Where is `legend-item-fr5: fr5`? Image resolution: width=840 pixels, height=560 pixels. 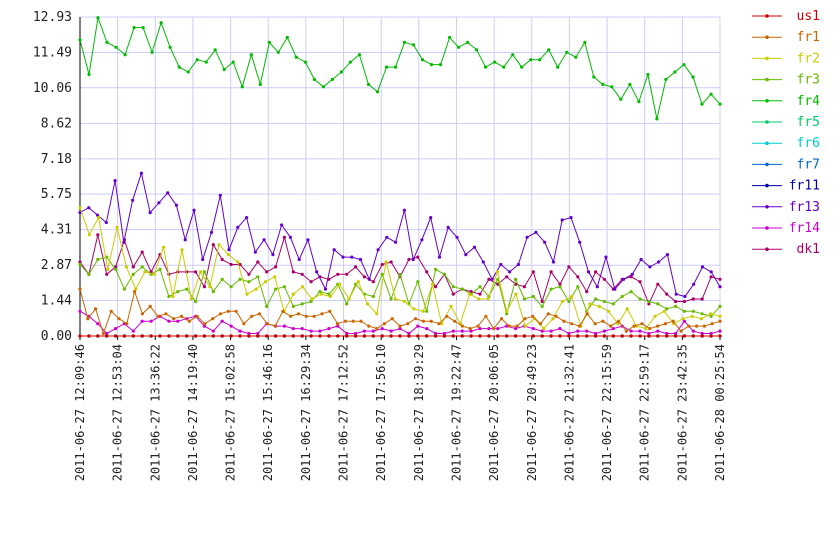 legend-item-fr5: fr5 is located at coordinates (786, 122).